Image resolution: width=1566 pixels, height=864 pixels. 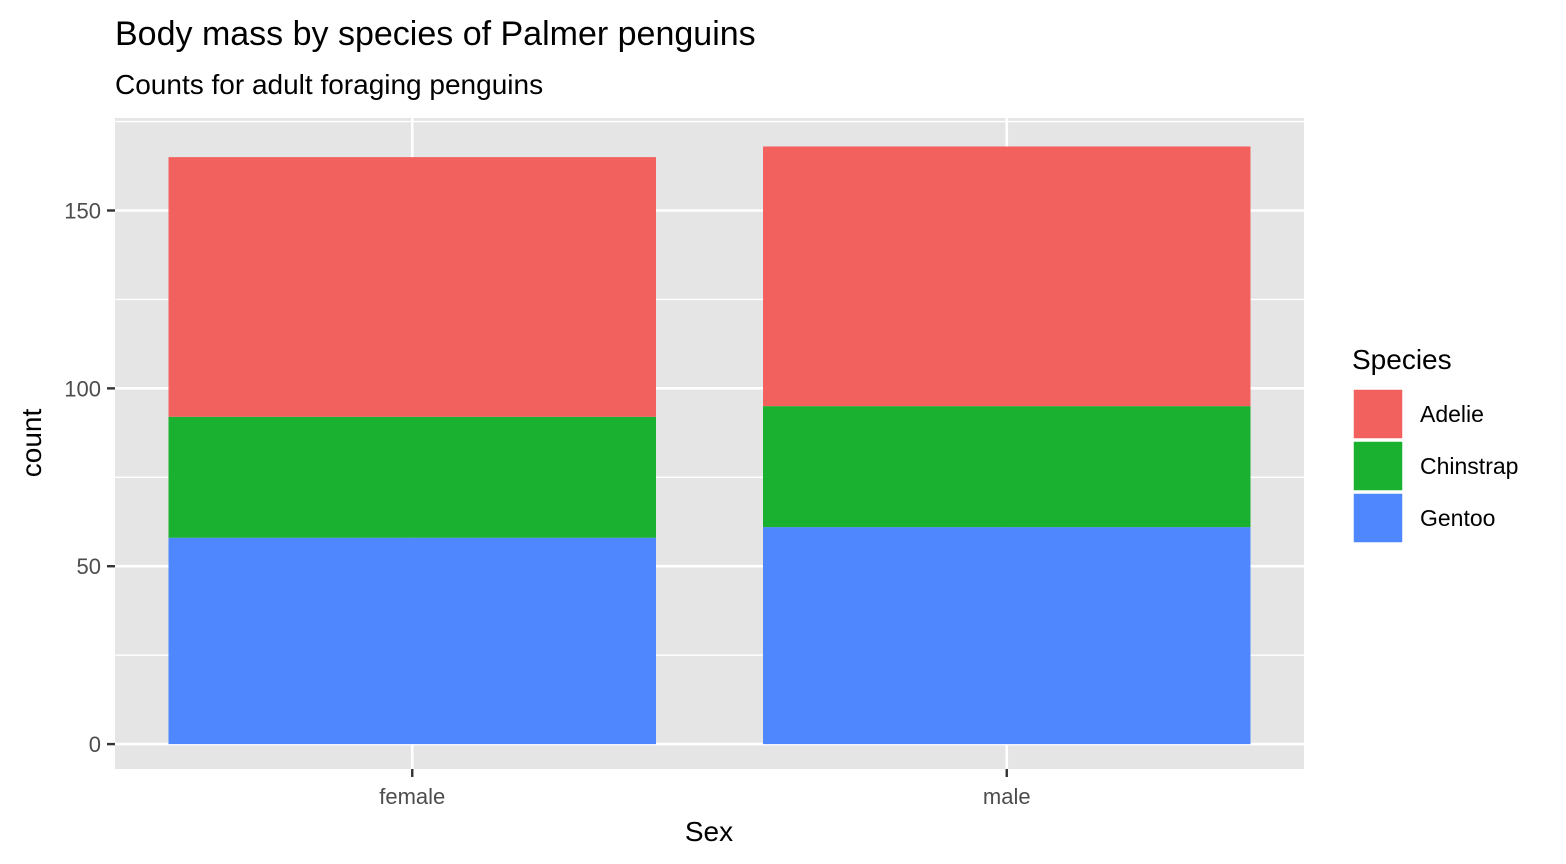 What do you see at coordinates (89, 566) in the screenshot?
I see `y-tick-label: 50` at bounding box center [89, 566].